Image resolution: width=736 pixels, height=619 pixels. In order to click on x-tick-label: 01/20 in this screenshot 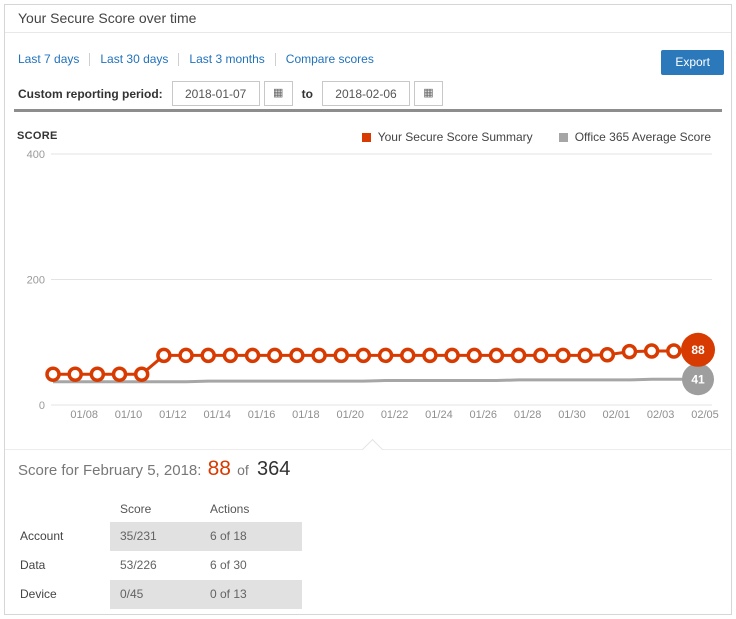, I will do `click(350, 415)`.